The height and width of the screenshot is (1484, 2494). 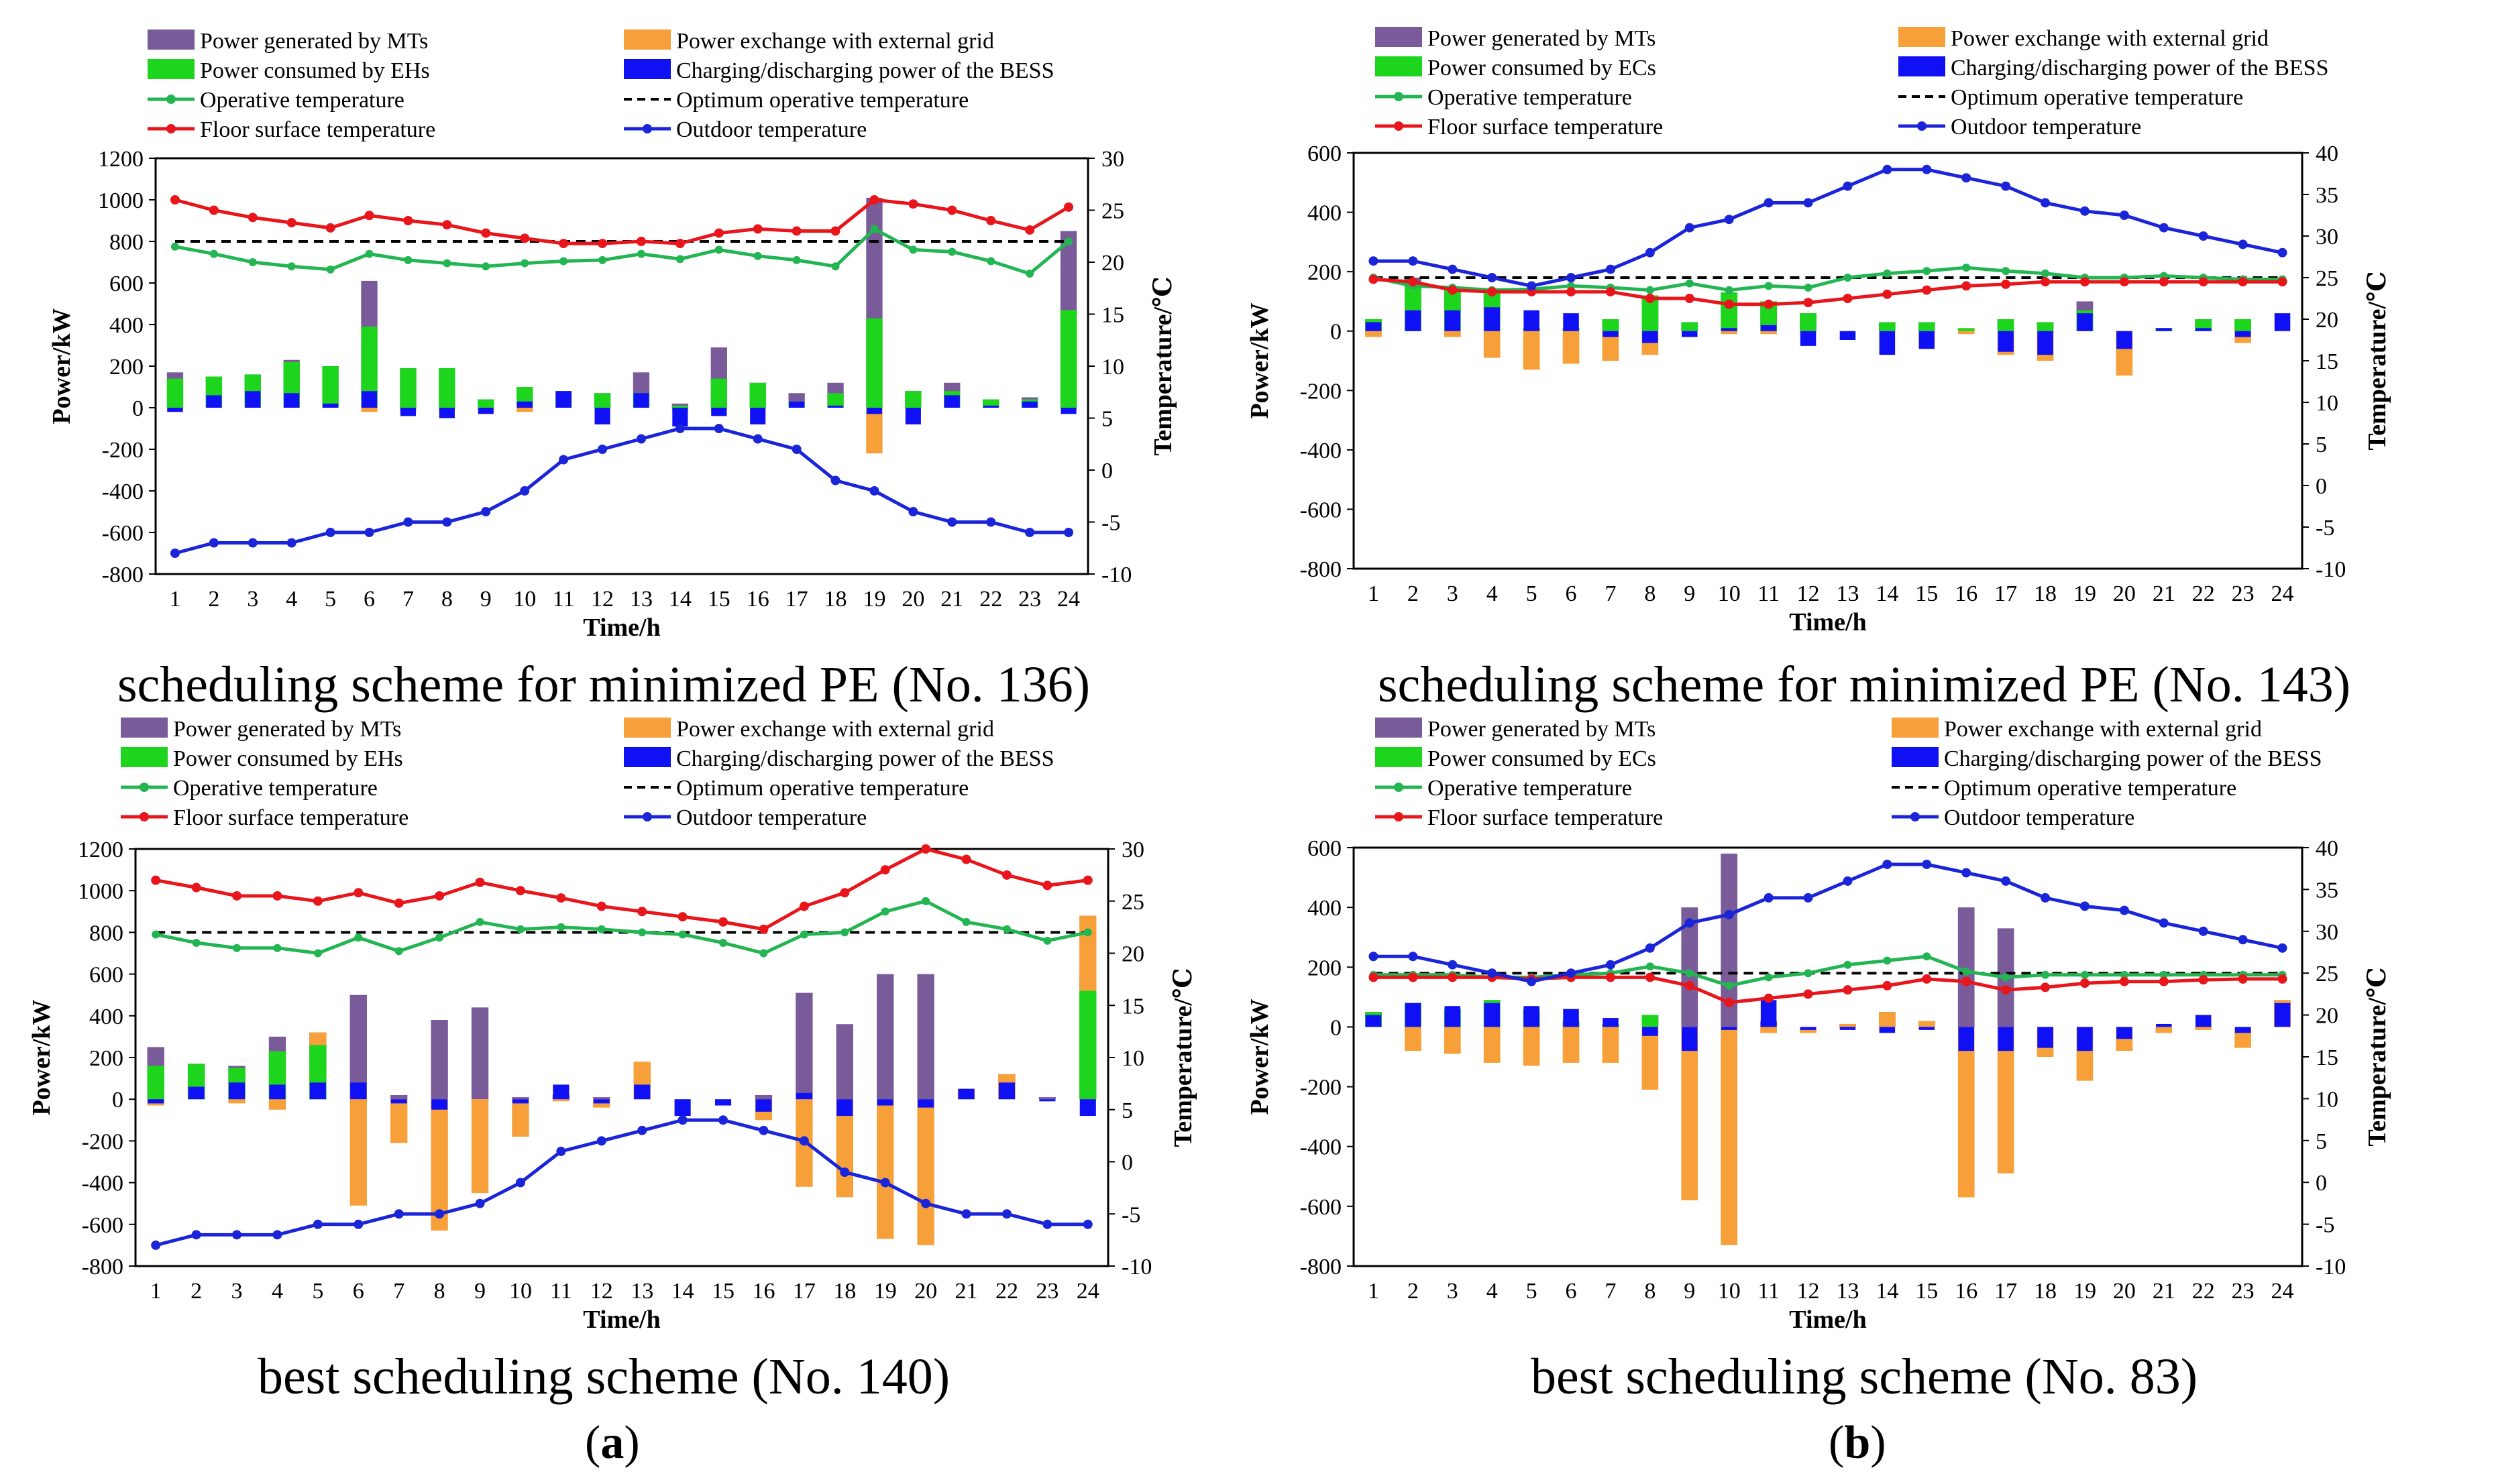 I want to click on line-operative-temperature, so click(x=622, y=927).